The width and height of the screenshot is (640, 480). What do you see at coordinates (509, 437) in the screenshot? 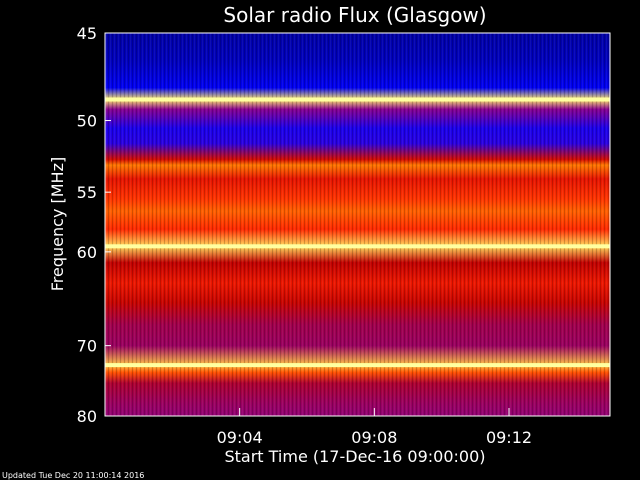
I see `x-tick-label: 09:12` at bounding box center [509, 437].